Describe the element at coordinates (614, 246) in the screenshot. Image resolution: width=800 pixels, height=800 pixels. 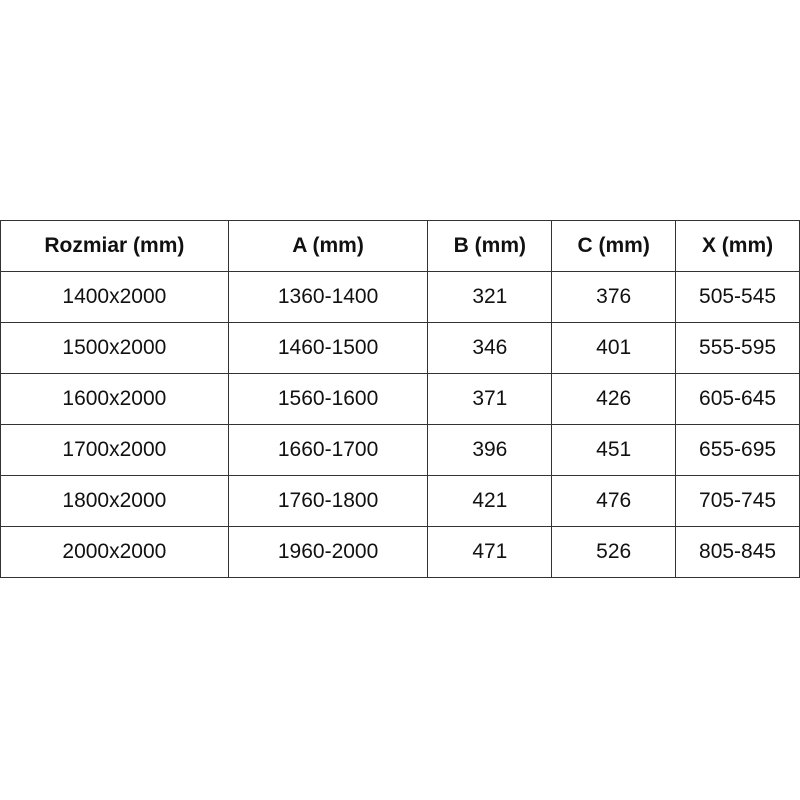
I see `header-c: C (mm)` at that location.